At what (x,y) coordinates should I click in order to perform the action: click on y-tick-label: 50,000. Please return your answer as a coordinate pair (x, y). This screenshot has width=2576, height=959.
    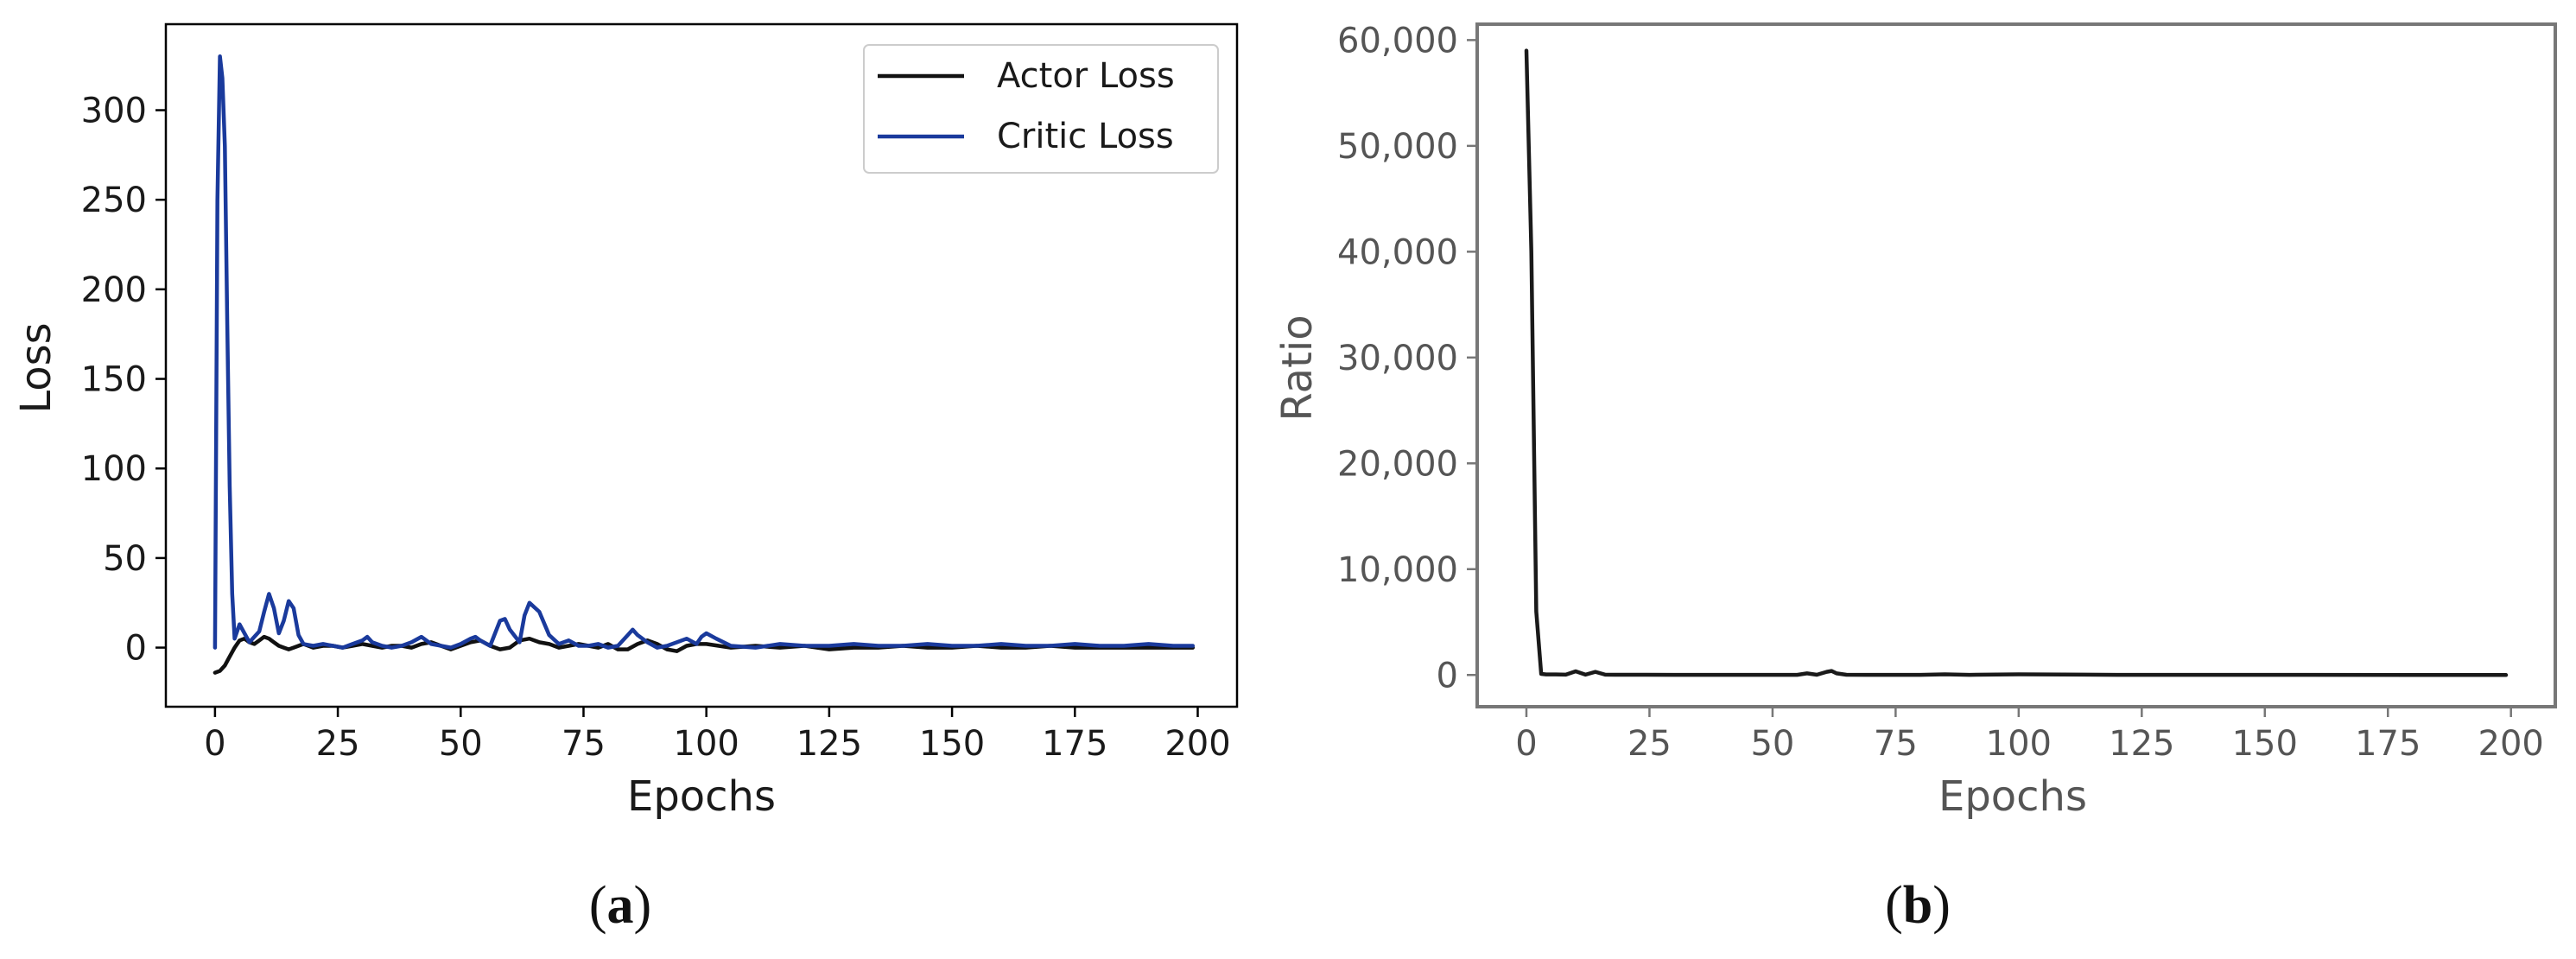
    Looking at the image, I should click on (1397, 147).